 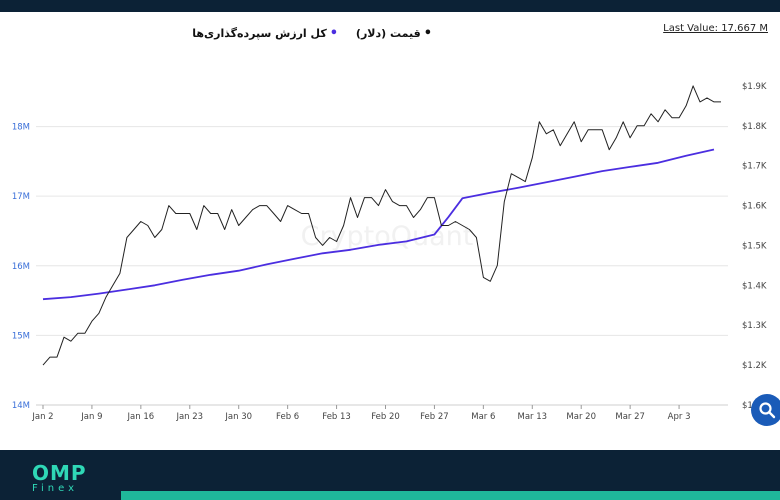 What do you see at coordinates (21, 406) in the screenshot?
I see `left-axis-tick-label: 14M` at bounding box center [21, 406].